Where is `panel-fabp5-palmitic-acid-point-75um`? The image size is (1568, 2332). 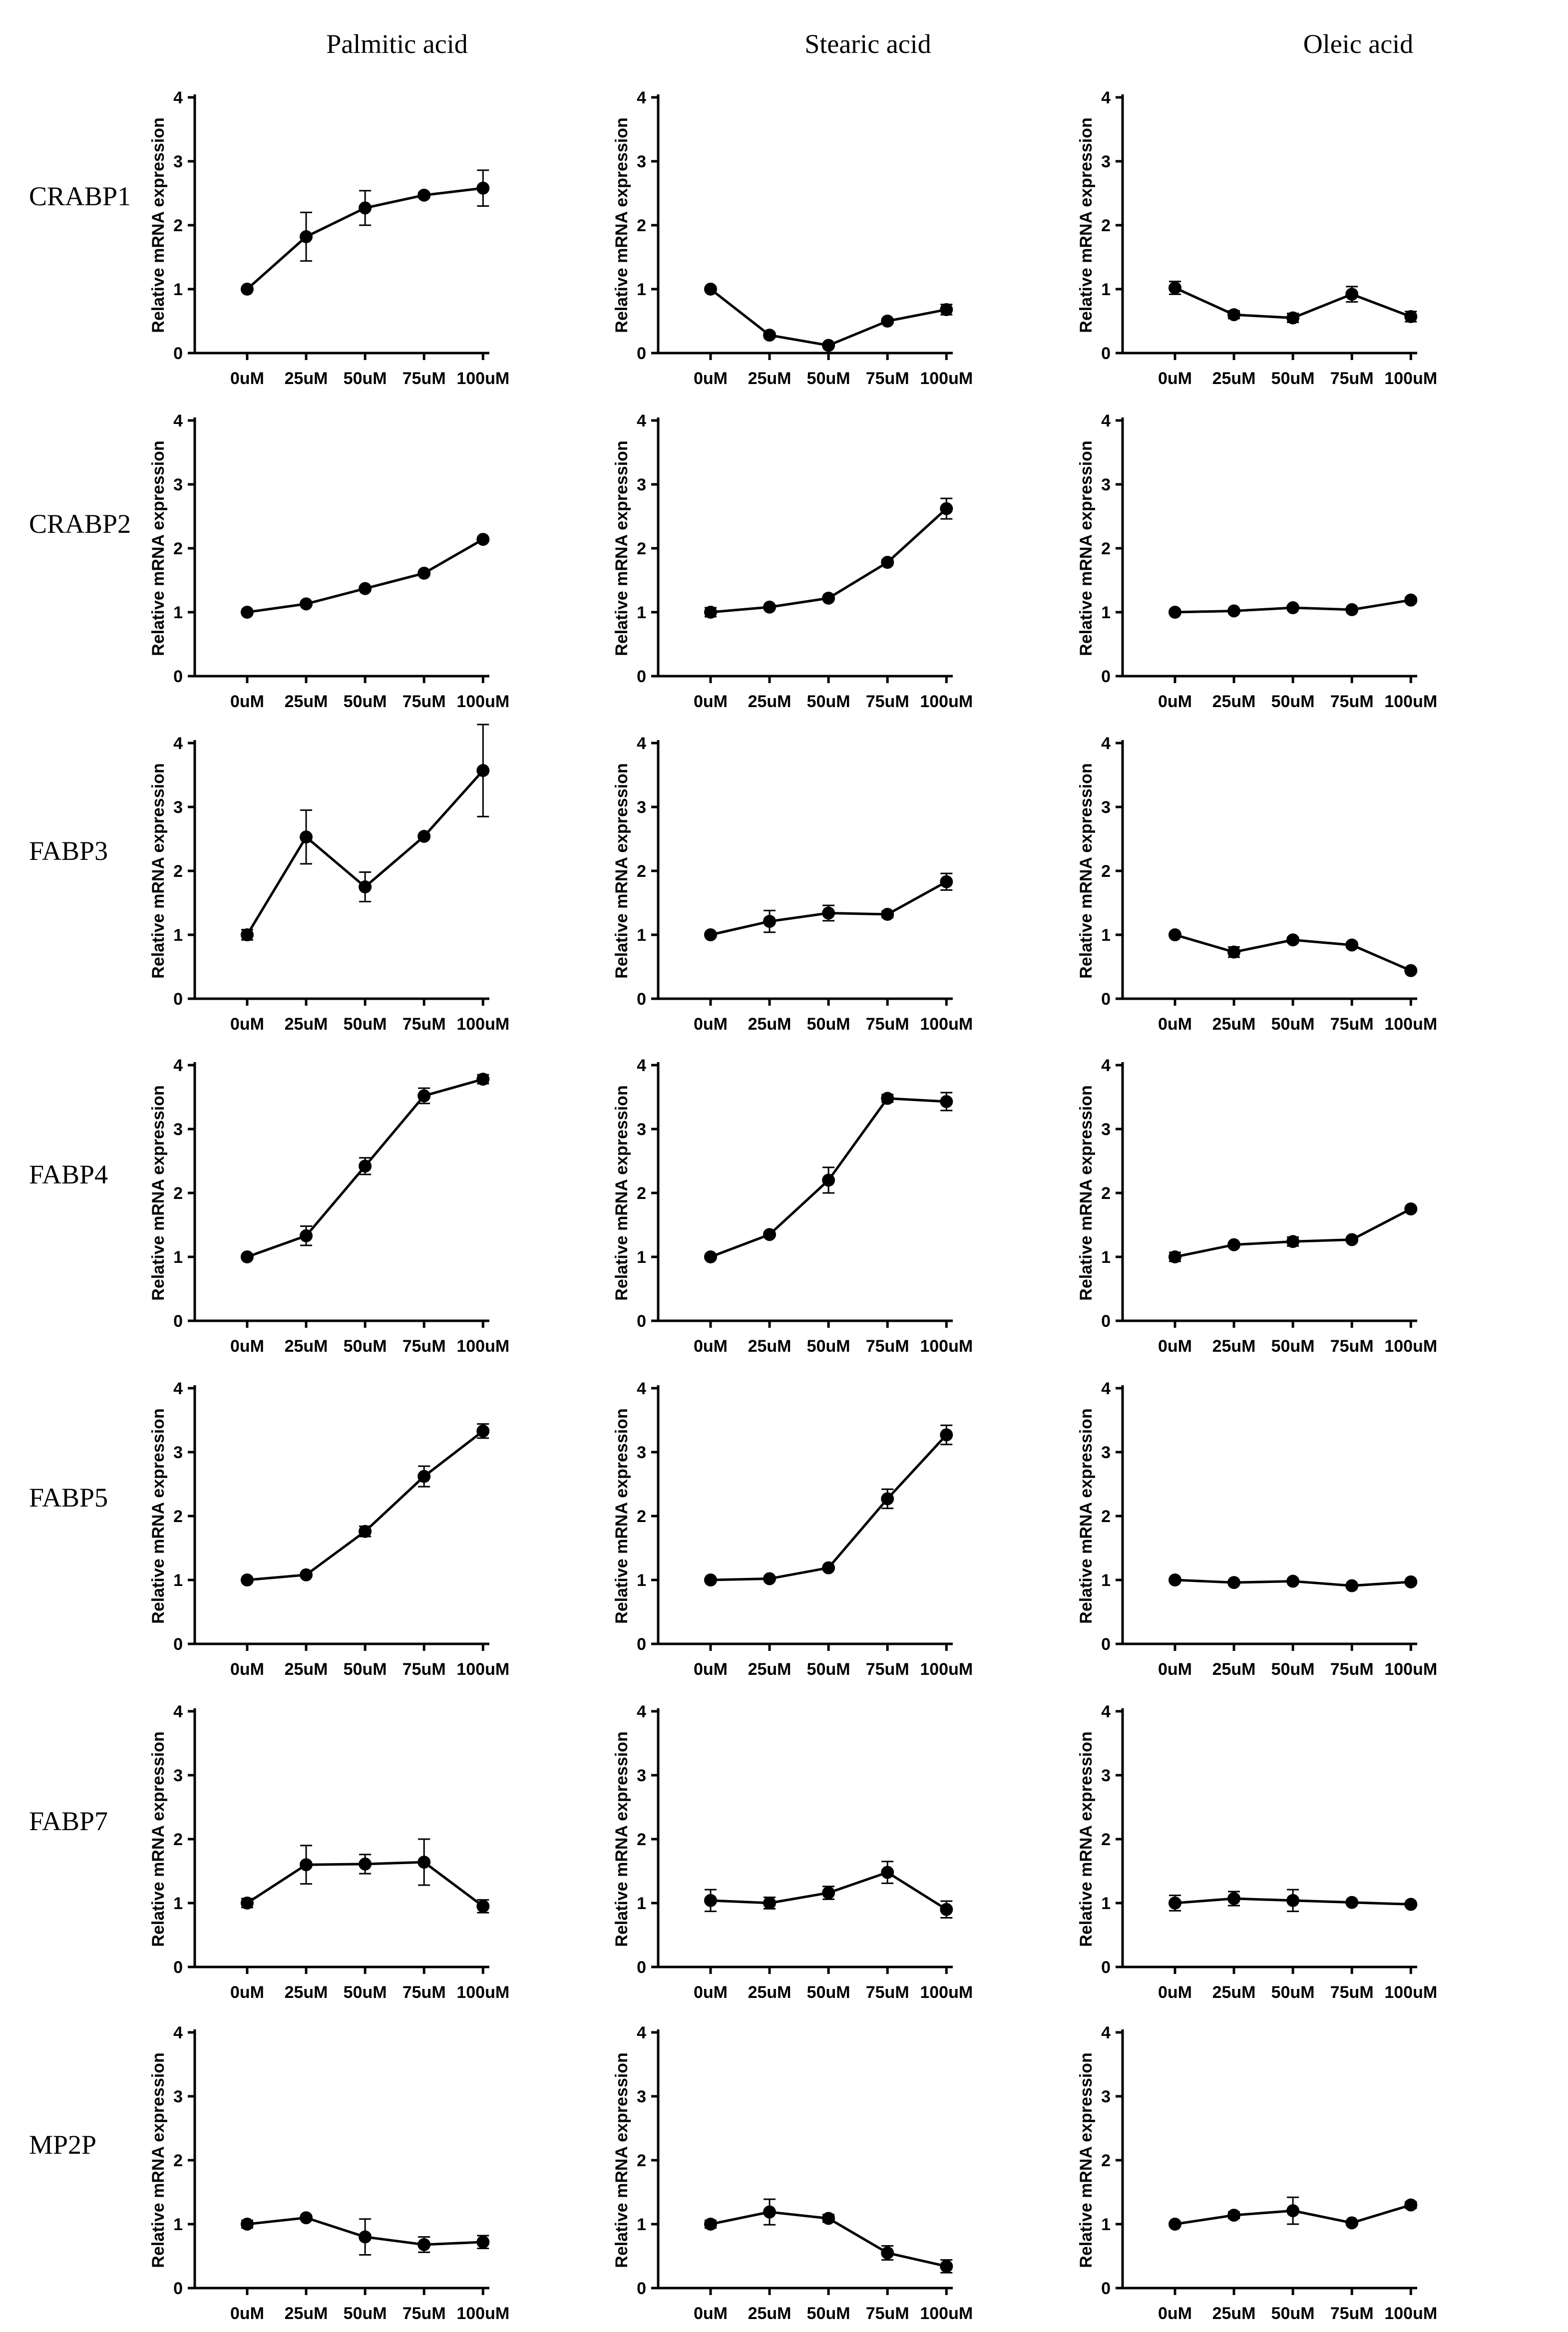
panel-fabp5-palmitic-acid-point-75um is located at coordinates (424, 1476).